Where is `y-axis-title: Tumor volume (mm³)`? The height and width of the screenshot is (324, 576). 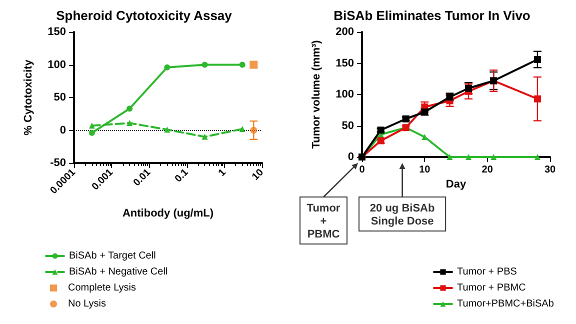 y-axis-title: Tumor volume (mm³) is located at coordinates (316, 94).